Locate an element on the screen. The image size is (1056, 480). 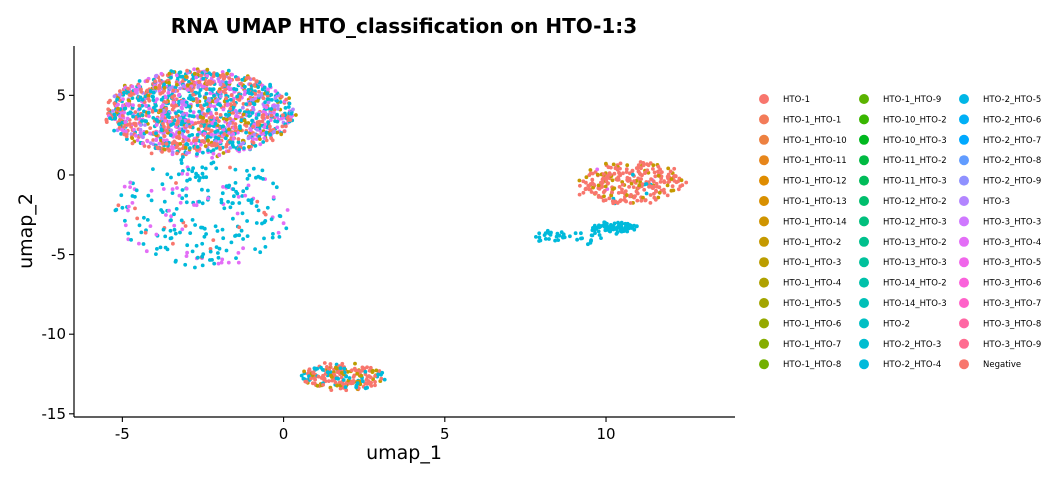
legend-item: HTO-11_HTO-3 is located at coordinates (903, 181).